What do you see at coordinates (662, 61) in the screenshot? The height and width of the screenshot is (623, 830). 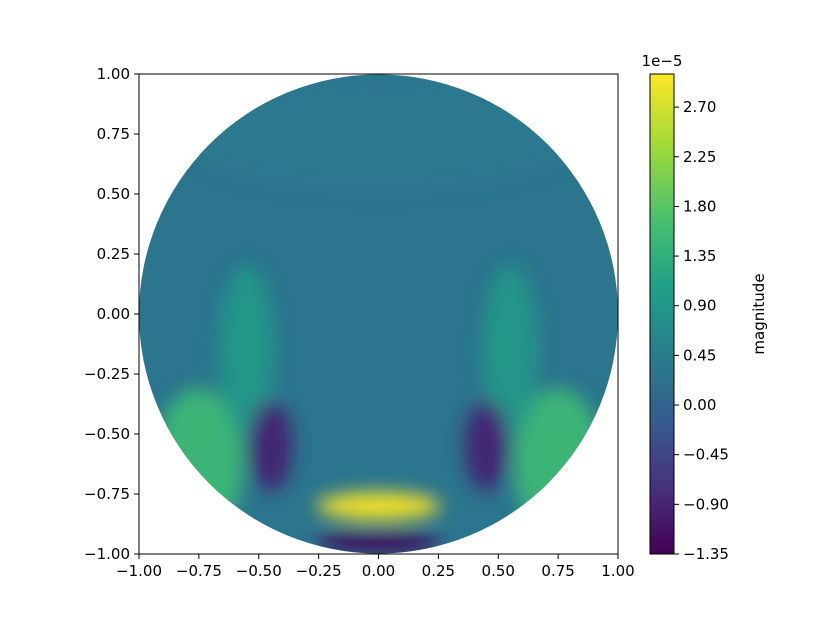 I see `colorbar-offset-text: 1e−5` at bounding box center [662, 61].